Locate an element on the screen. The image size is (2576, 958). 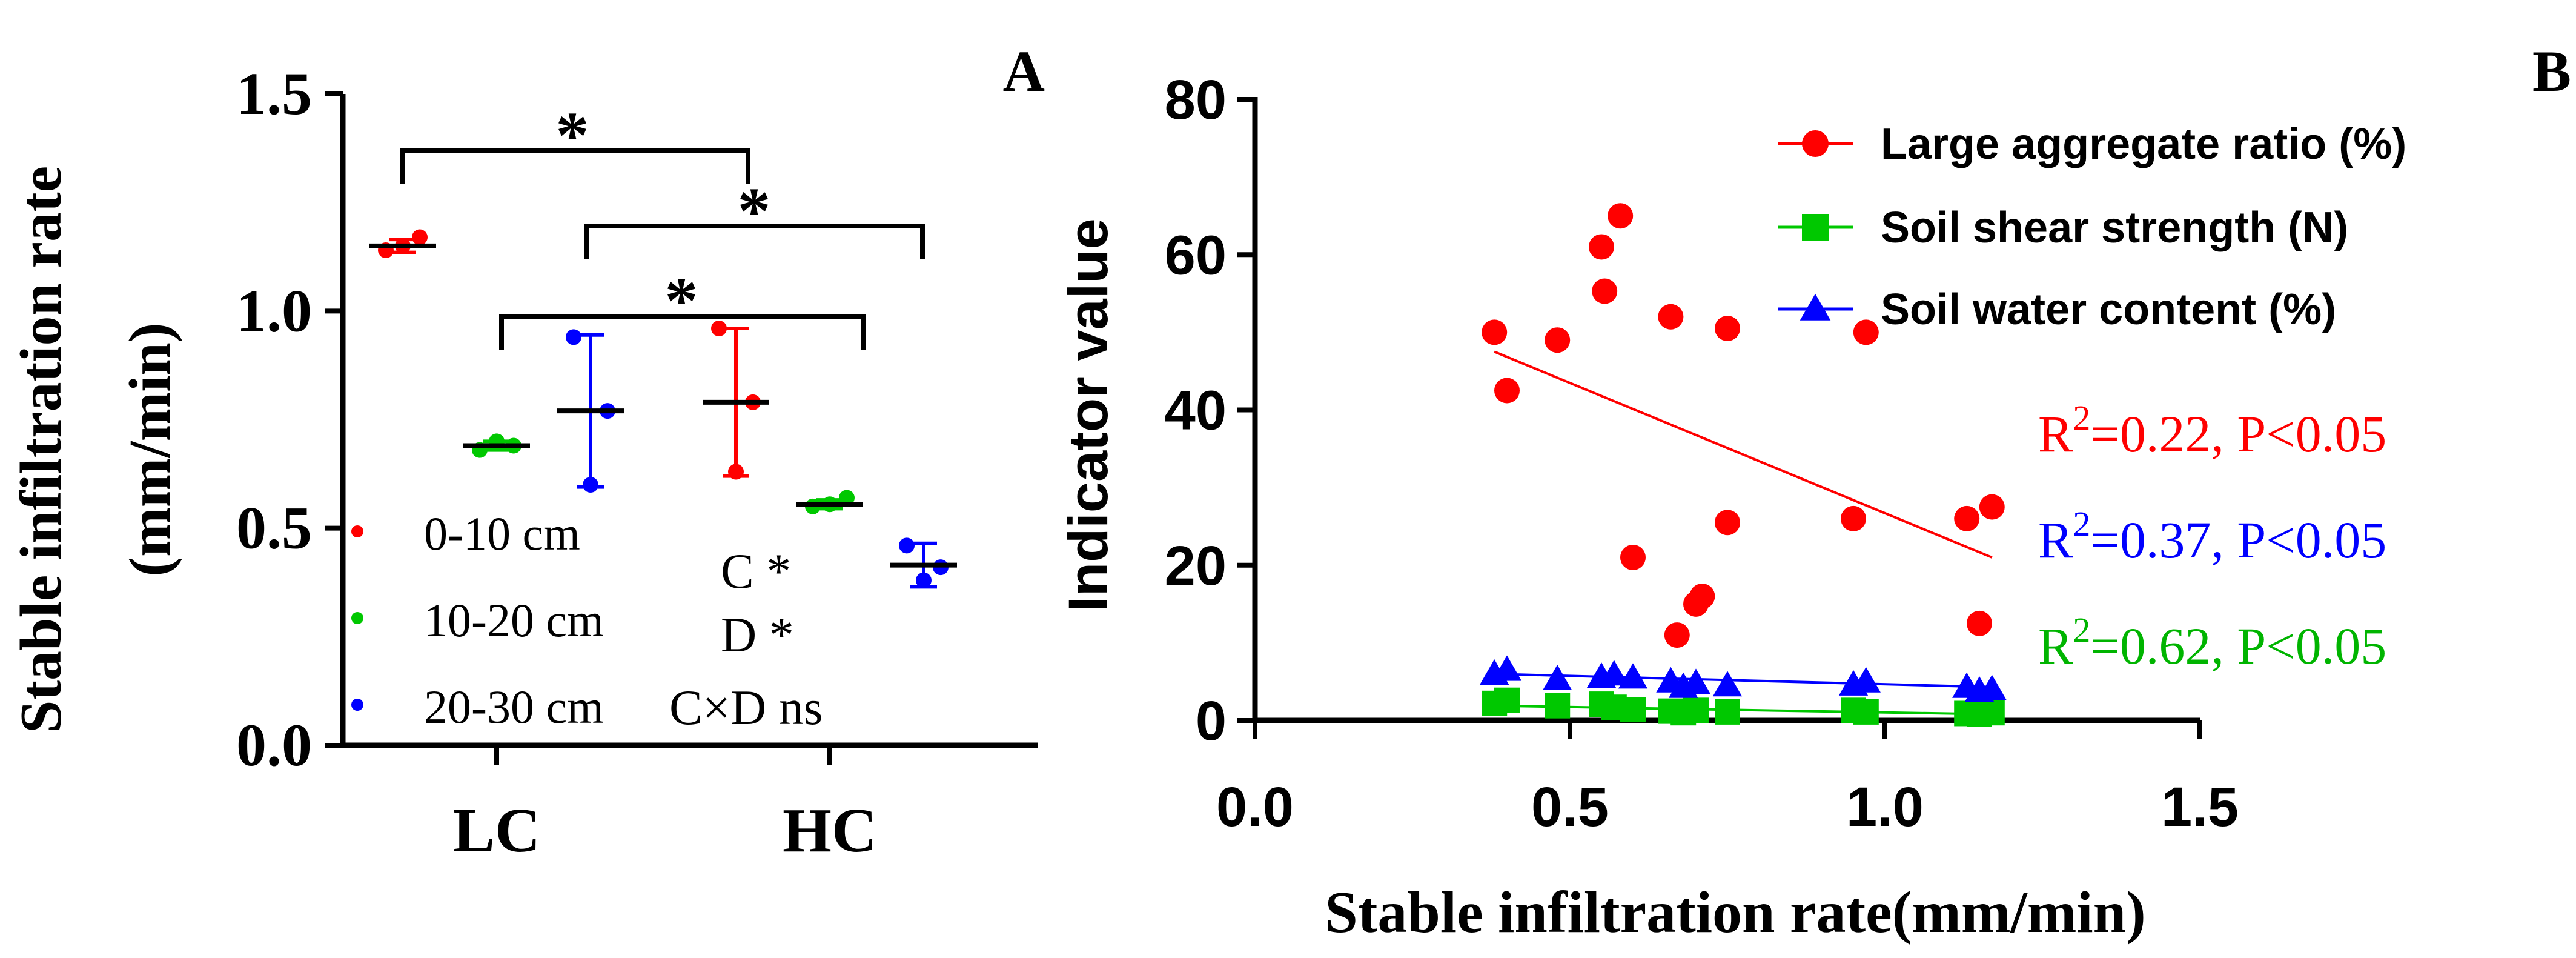
panel-b-x-tick-label: 1.0 is located at coordinates (1885, 807).